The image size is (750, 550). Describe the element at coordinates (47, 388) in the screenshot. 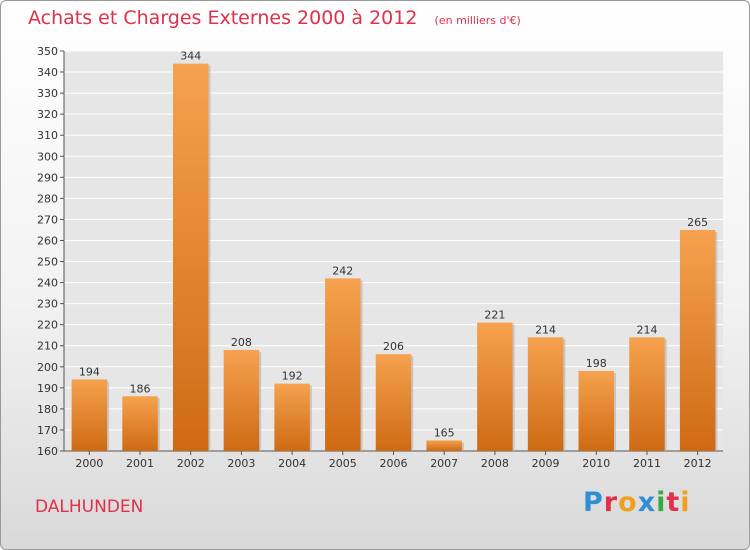

I see `y-tick-label: 190` at that location.